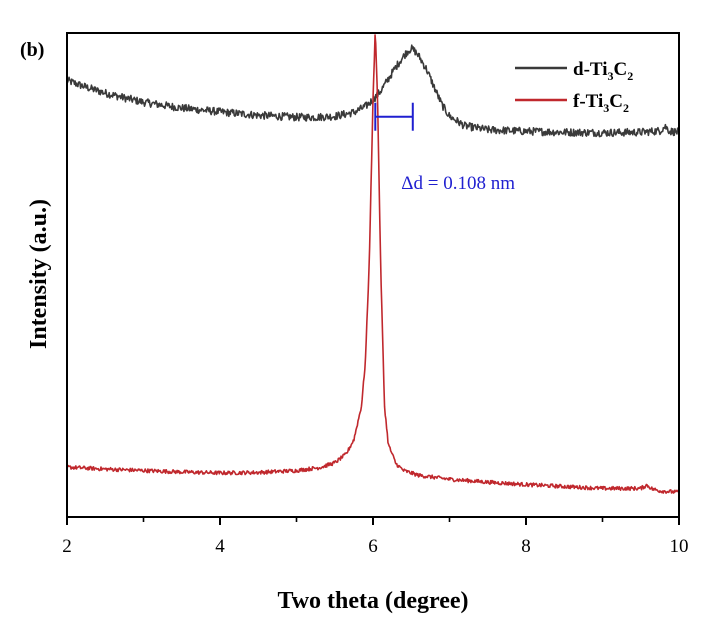  I want to click on x-tick-label-10: 10, so click(679, 546).